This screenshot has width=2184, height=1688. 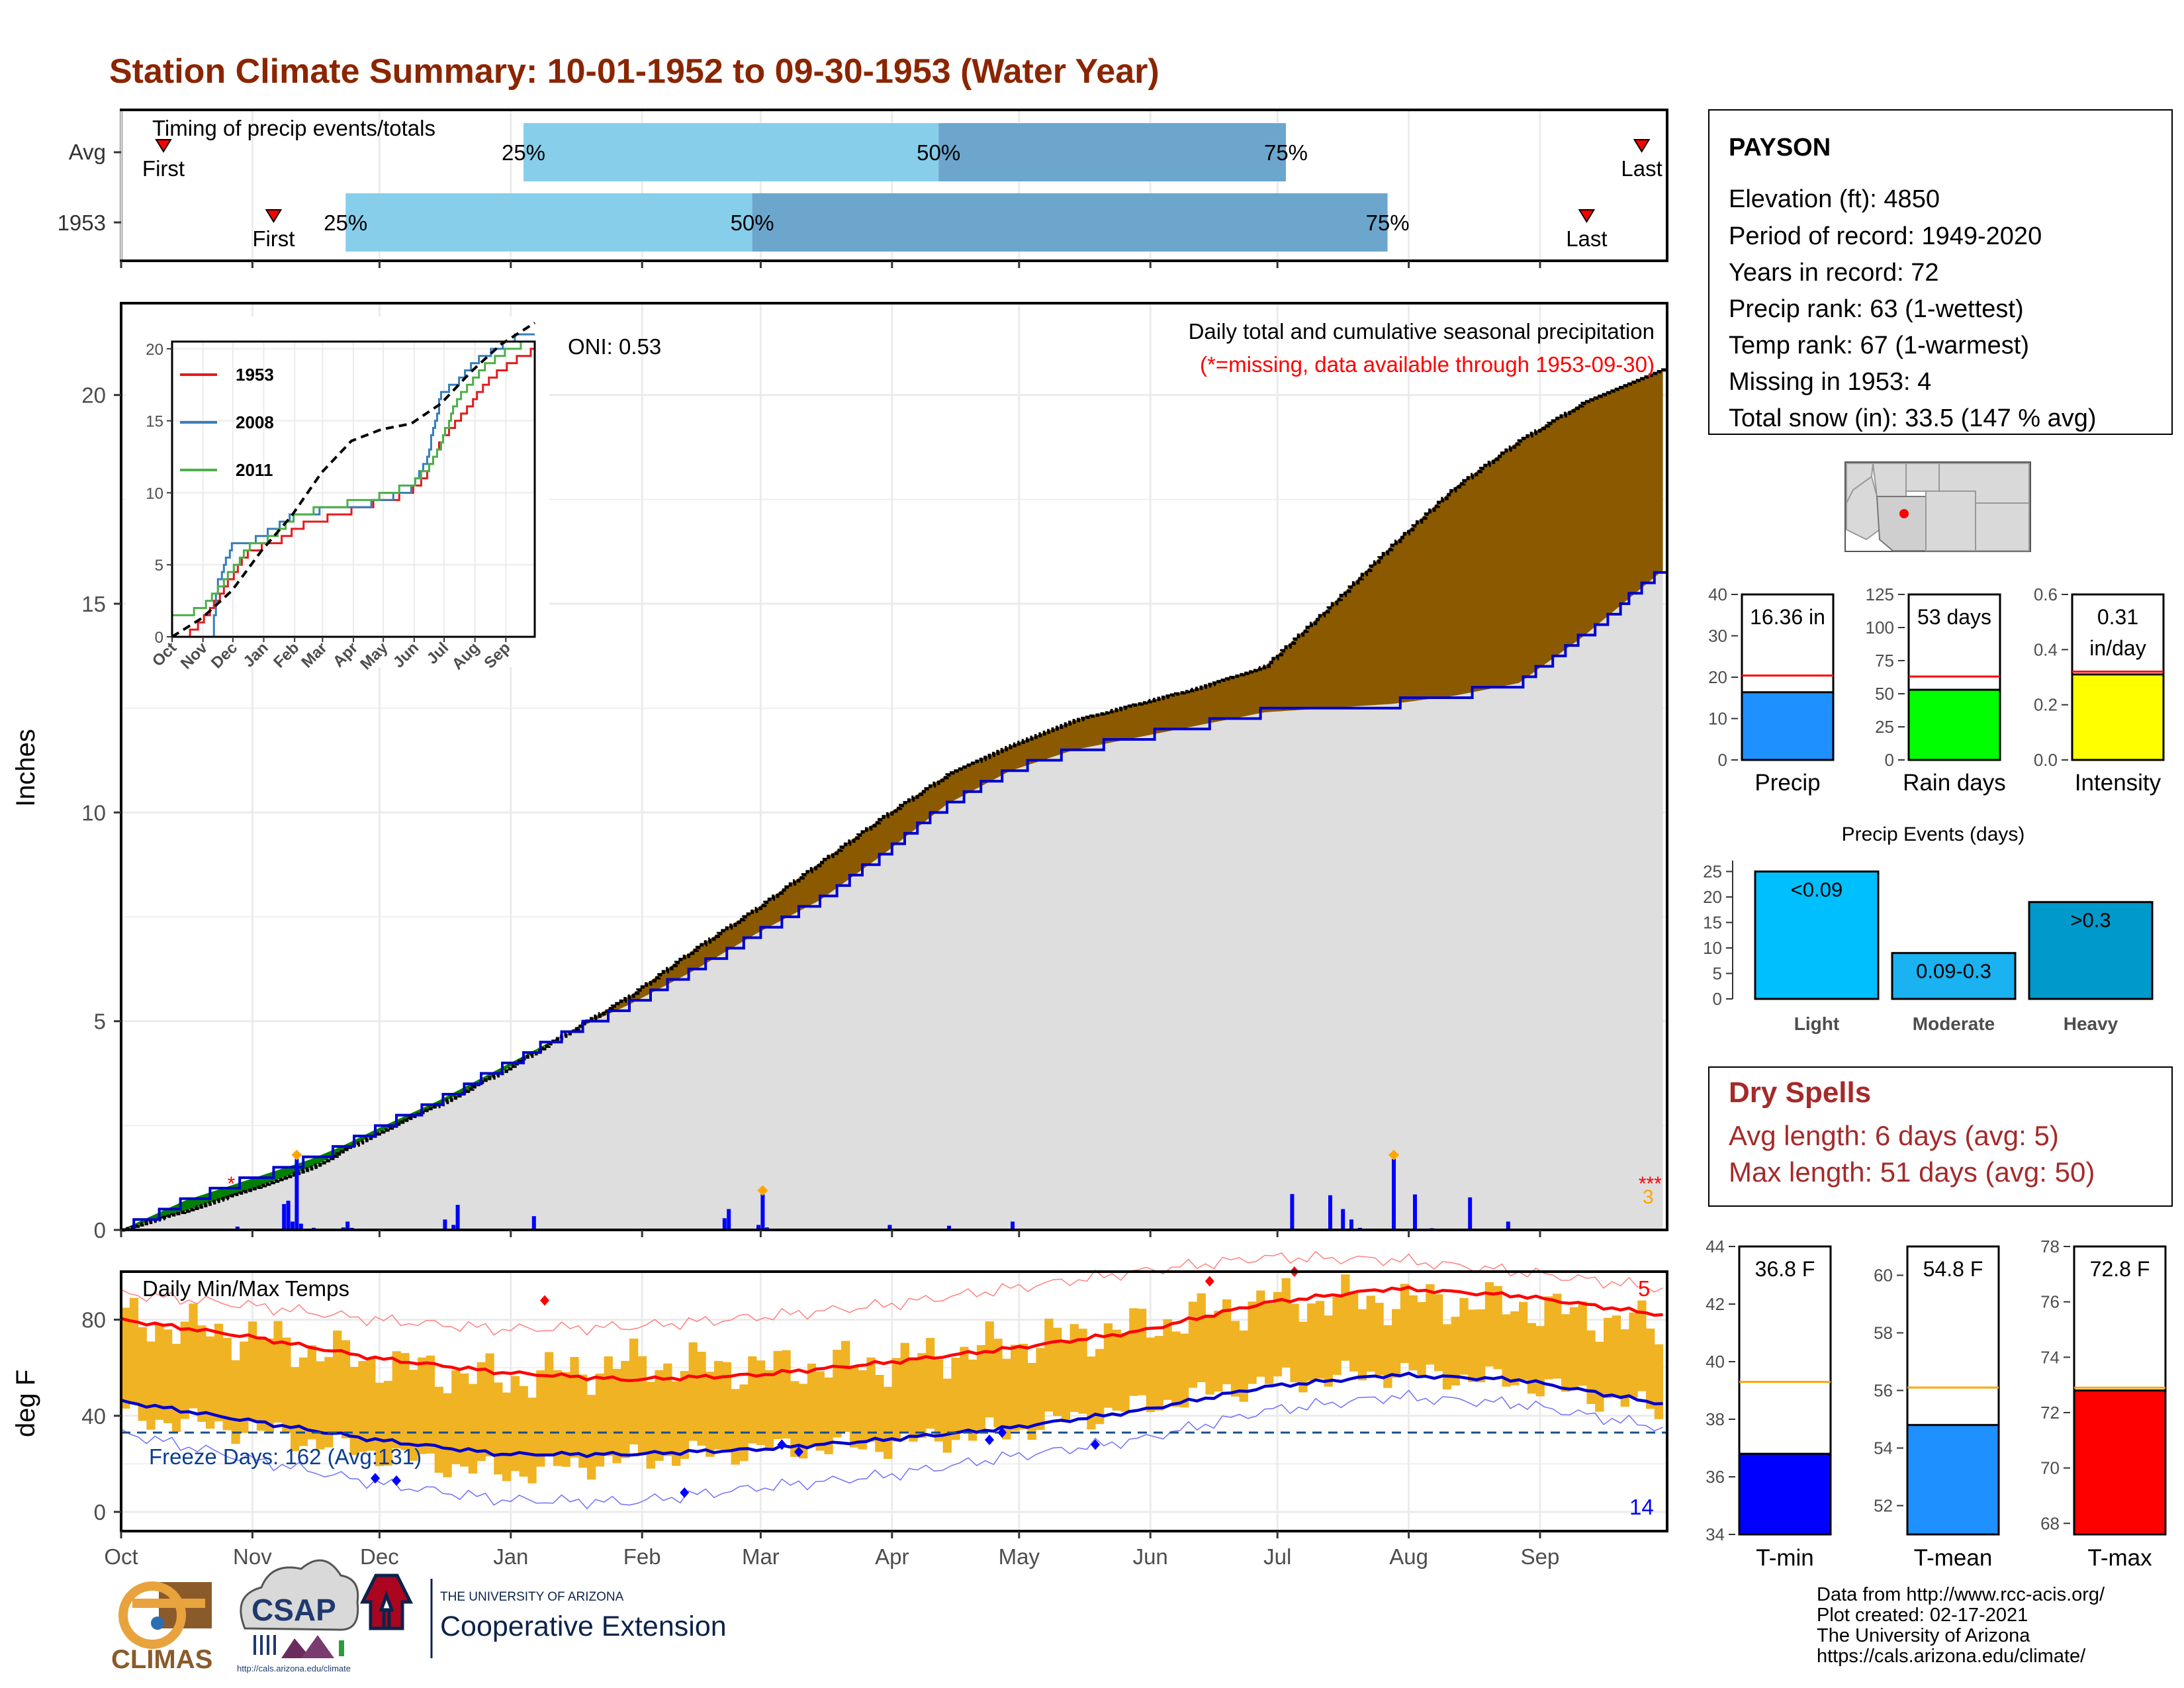 I want to click on temp-ytick-label: 0, so click(x=100, y=1512).